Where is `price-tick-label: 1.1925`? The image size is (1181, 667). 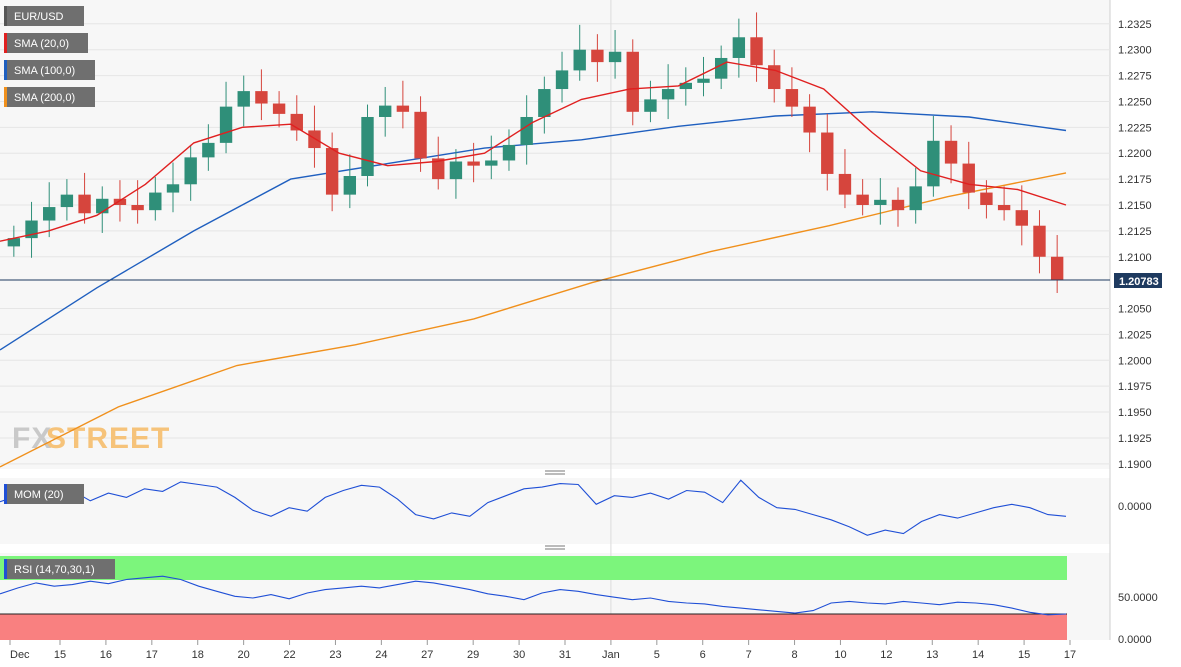 price-tick-label: 1.1925 is located at coordinates (1135, 439).